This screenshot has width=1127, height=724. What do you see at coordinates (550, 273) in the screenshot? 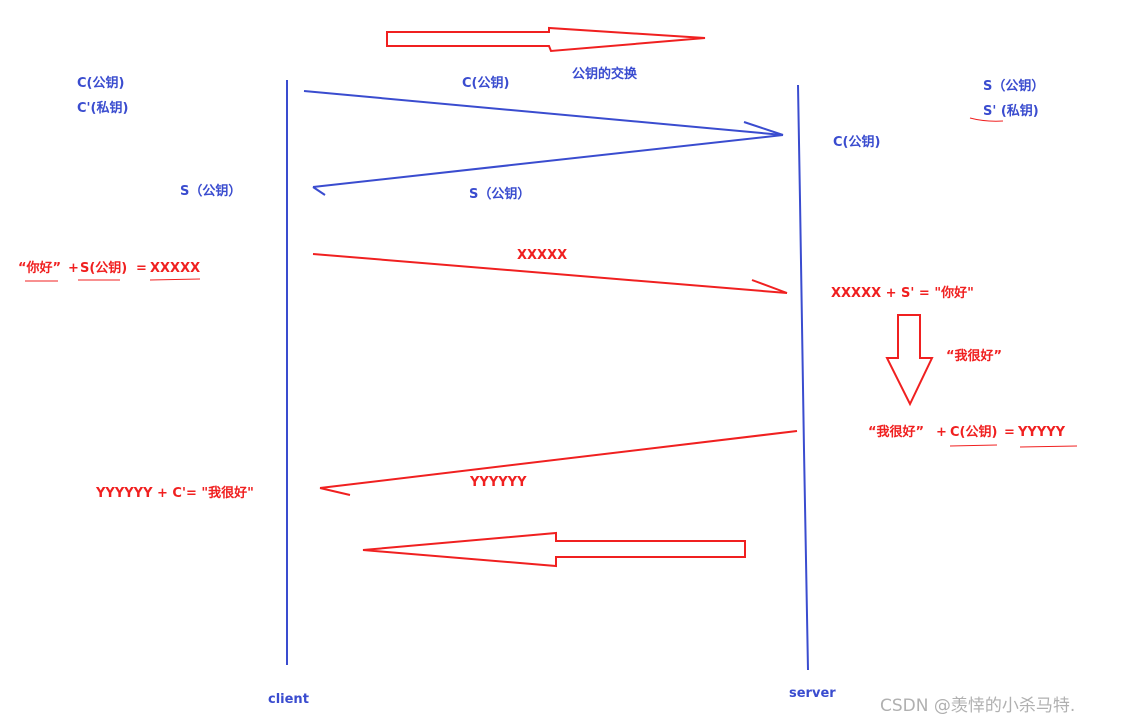
I see `arrow-cipher-xxxxx` at bounding box center [550, 273].